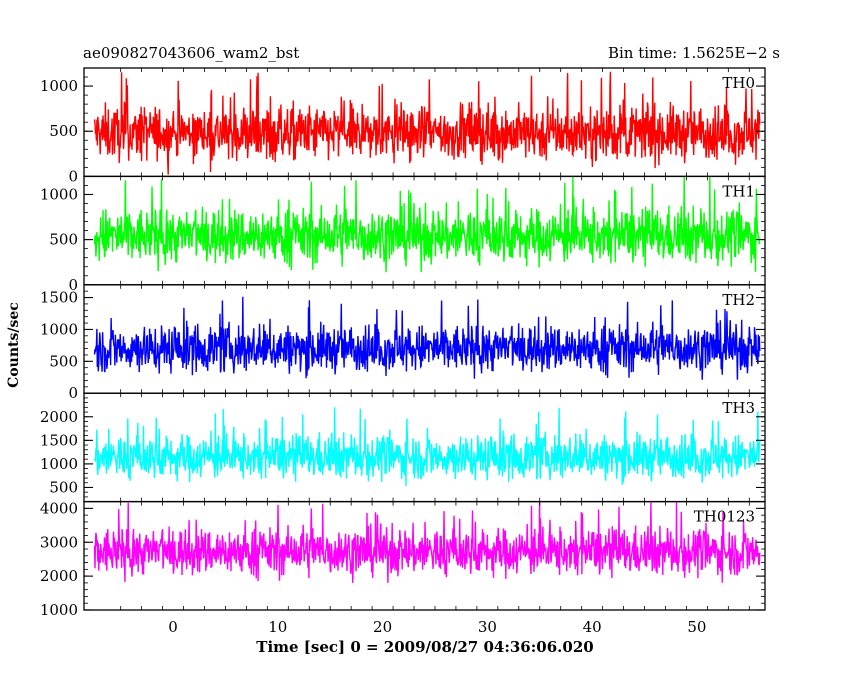  I want to click on x-tick-label: 50, so click(696, 627).